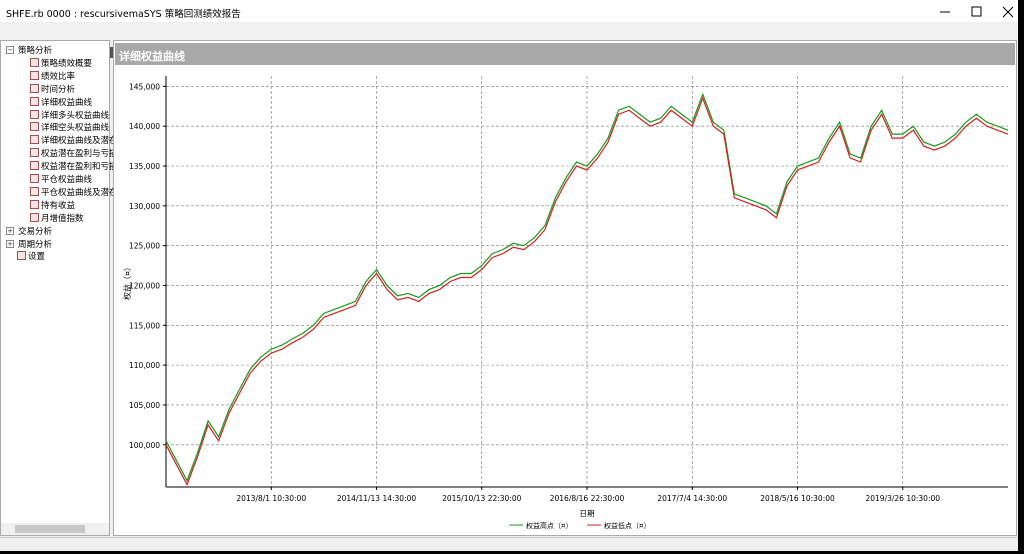  Describe the element at coordinates (509, 11) in the screenshot. I see `title-bar: SHFE.rb 0000 : rescursivemaSYS 策略回测绩效报告` at that location.